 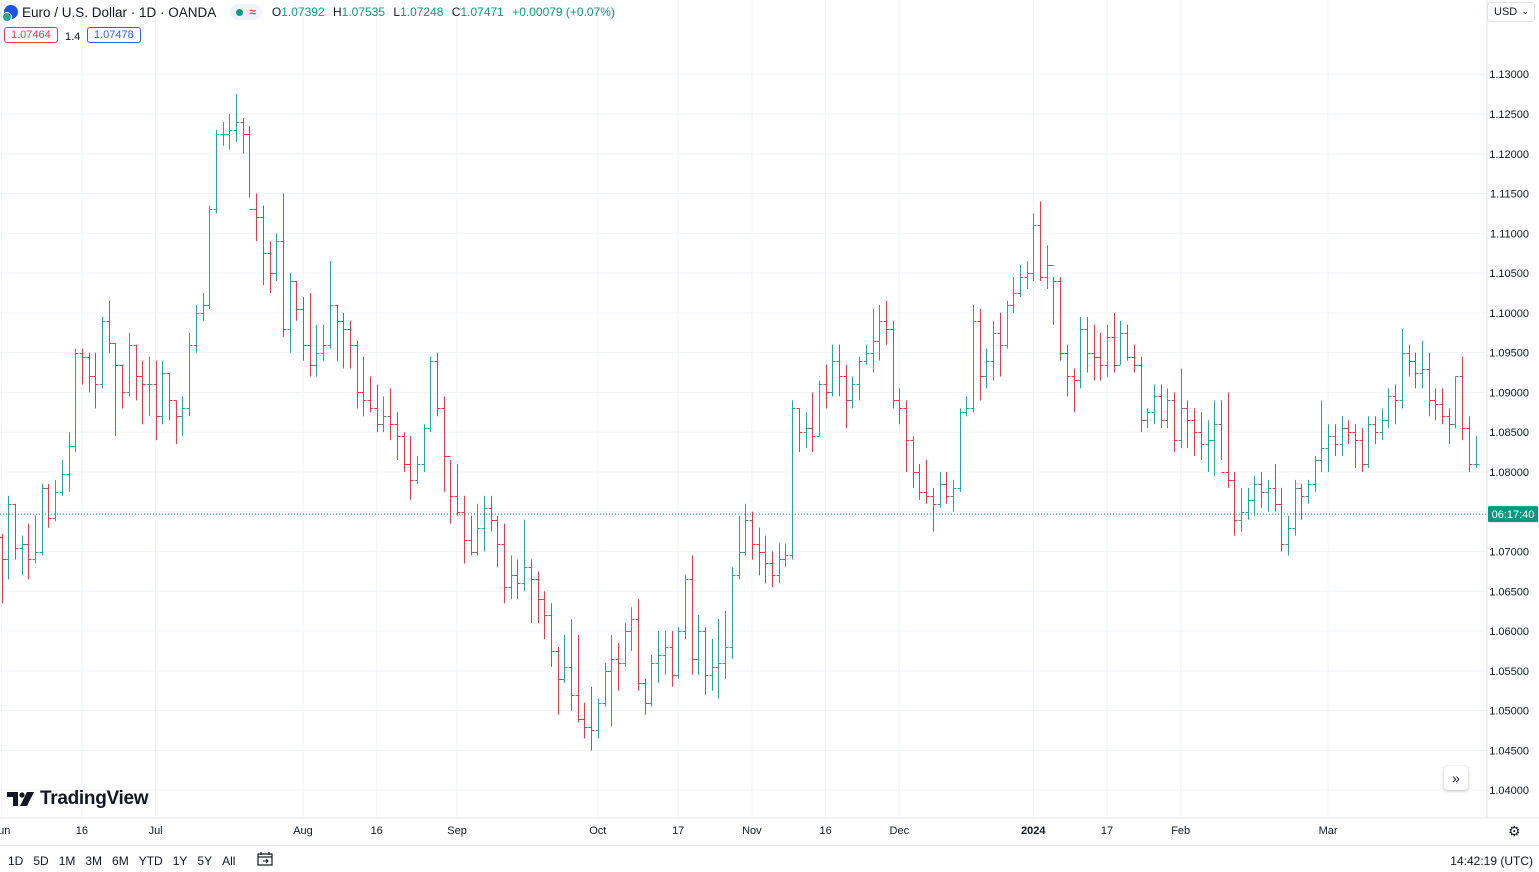 I want to click on range-3m-button: 3M, so click(x=94, y=861).